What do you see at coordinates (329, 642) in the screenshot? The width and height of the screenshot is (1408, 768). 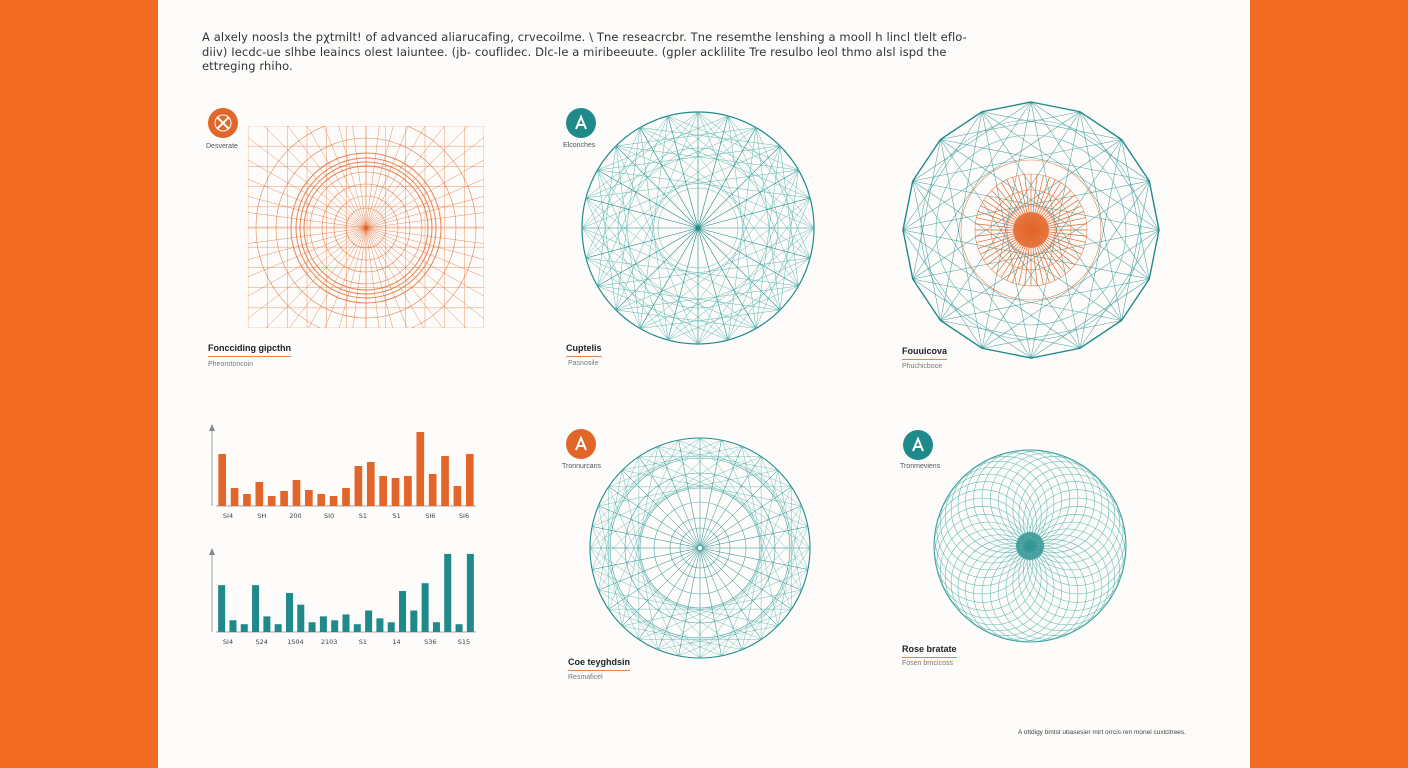 I see `x-tick-label: 2103` at bounding box center [329, 642].